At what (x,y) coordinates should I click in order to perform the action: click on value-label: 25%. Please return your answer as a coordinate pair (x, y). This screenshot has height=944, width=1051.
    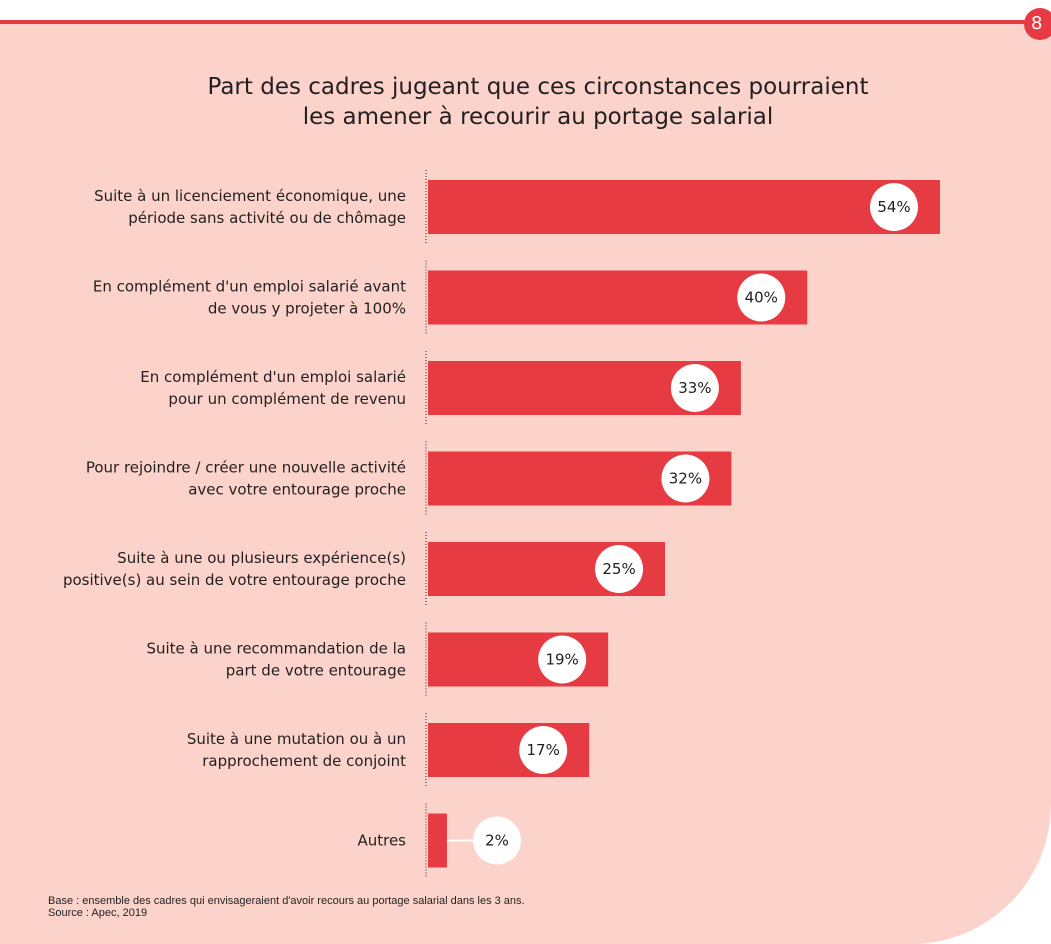
    Looking at the image, I should click on (618, 569).